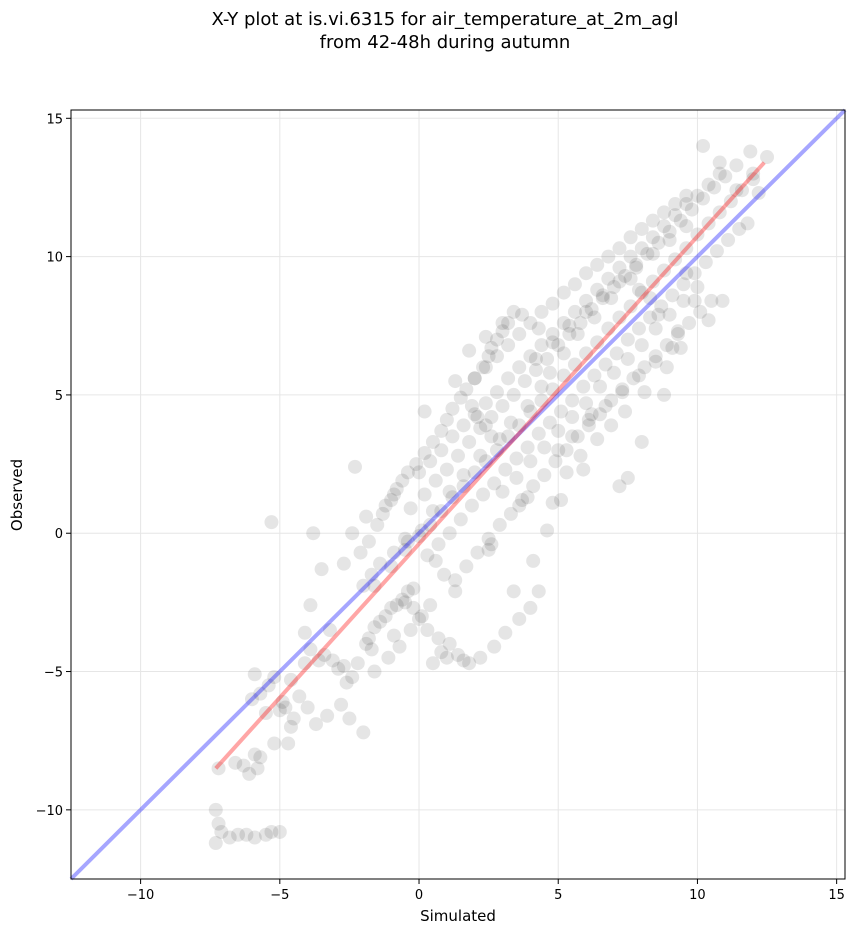 This screenshot has height=934, width=856. What do you see at coordinates (54, 119) in the screenshot?
I see `y-tick-label: 15` at bounding box center [54, 119].